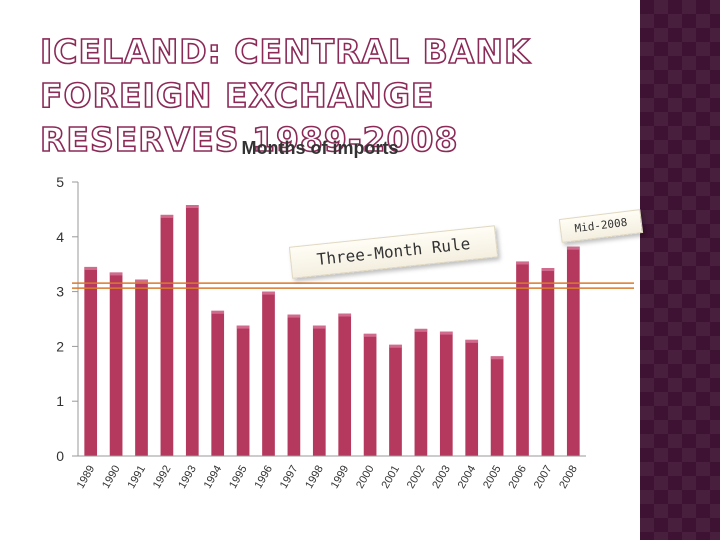 This screenshot has height=540, width=720. I want to click on x-tick-label: 1989, so click(86, 477).